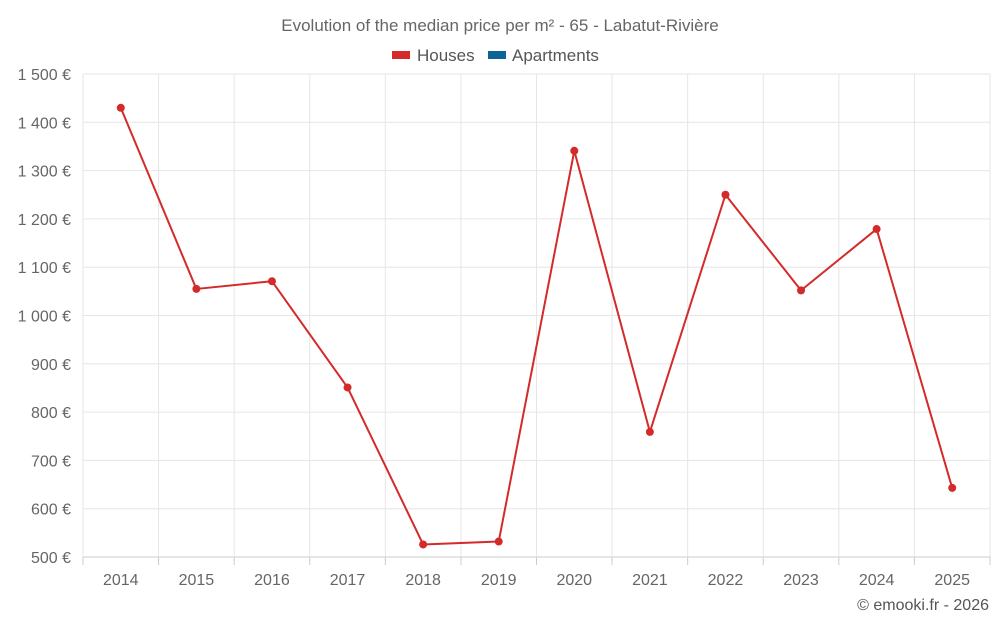 The height and width of the screenshot is (625, 1000). What do you see at coordinates (876, 229) in the screenshot?
I see `data-point-houses-2024` at bounding box center [876, 229].